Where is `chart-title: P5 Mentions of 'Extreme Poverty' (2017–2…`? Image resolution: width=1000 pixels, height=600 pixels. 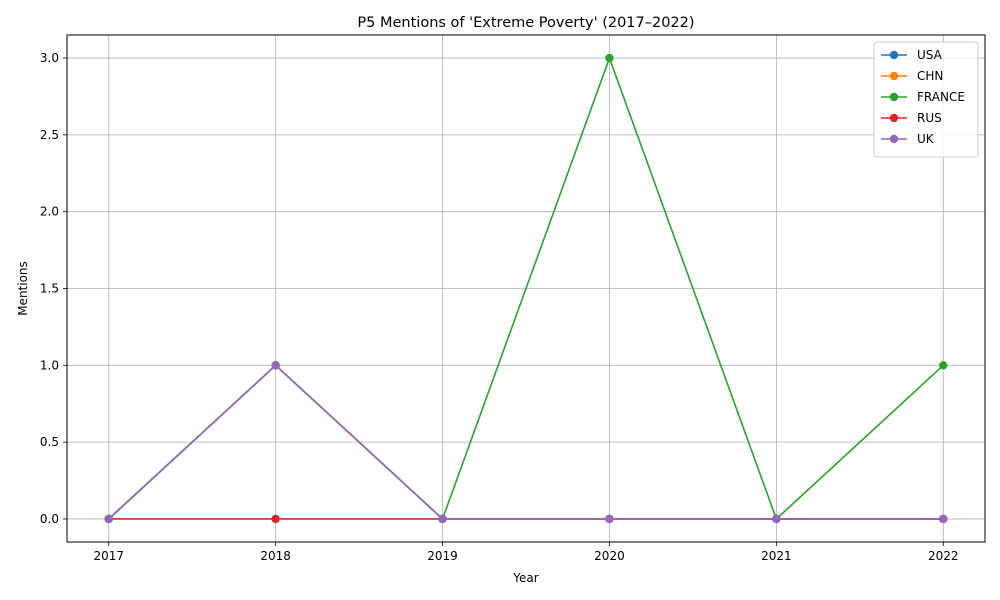
chart-title: P5 Mentions of 'Extreme Poverty' (2017–2… is located at coordinates (525, 23).